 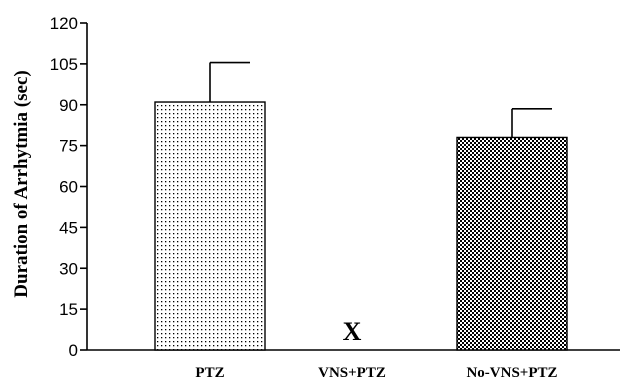 I want to click on y-tick-label: 60, so click(x=68, y=187).